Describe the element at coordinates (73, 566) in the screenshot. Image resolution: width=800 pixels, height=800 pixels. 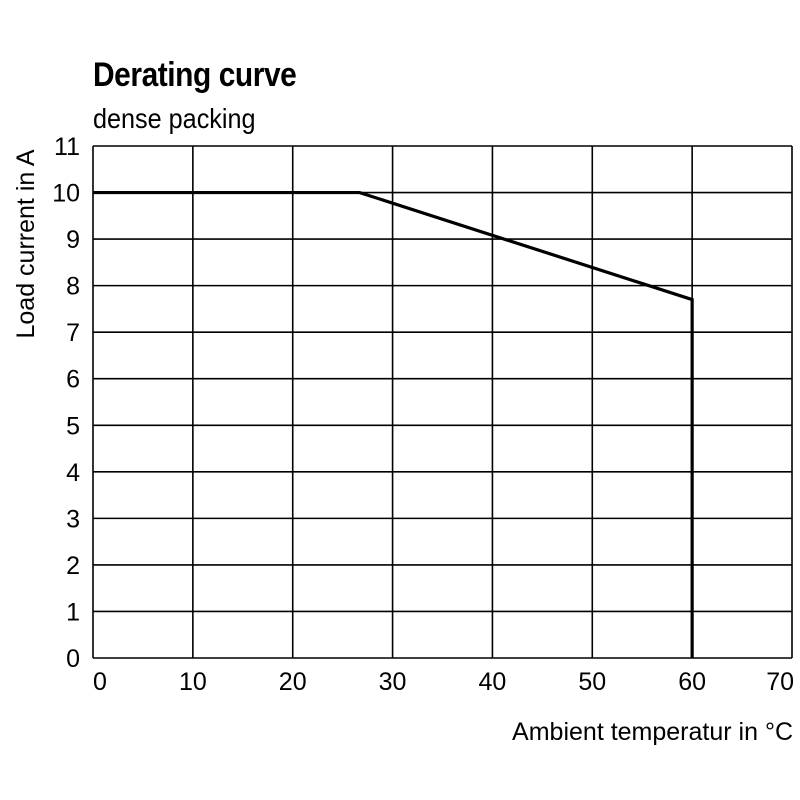
I see `y-tick-label: 2` at that location.